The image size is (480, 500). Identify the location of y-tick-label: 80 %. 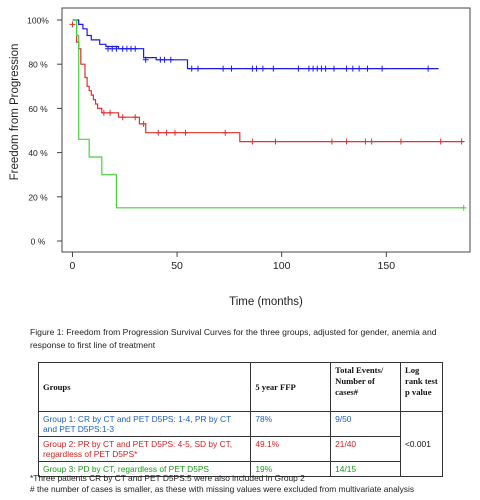
(38, 65).